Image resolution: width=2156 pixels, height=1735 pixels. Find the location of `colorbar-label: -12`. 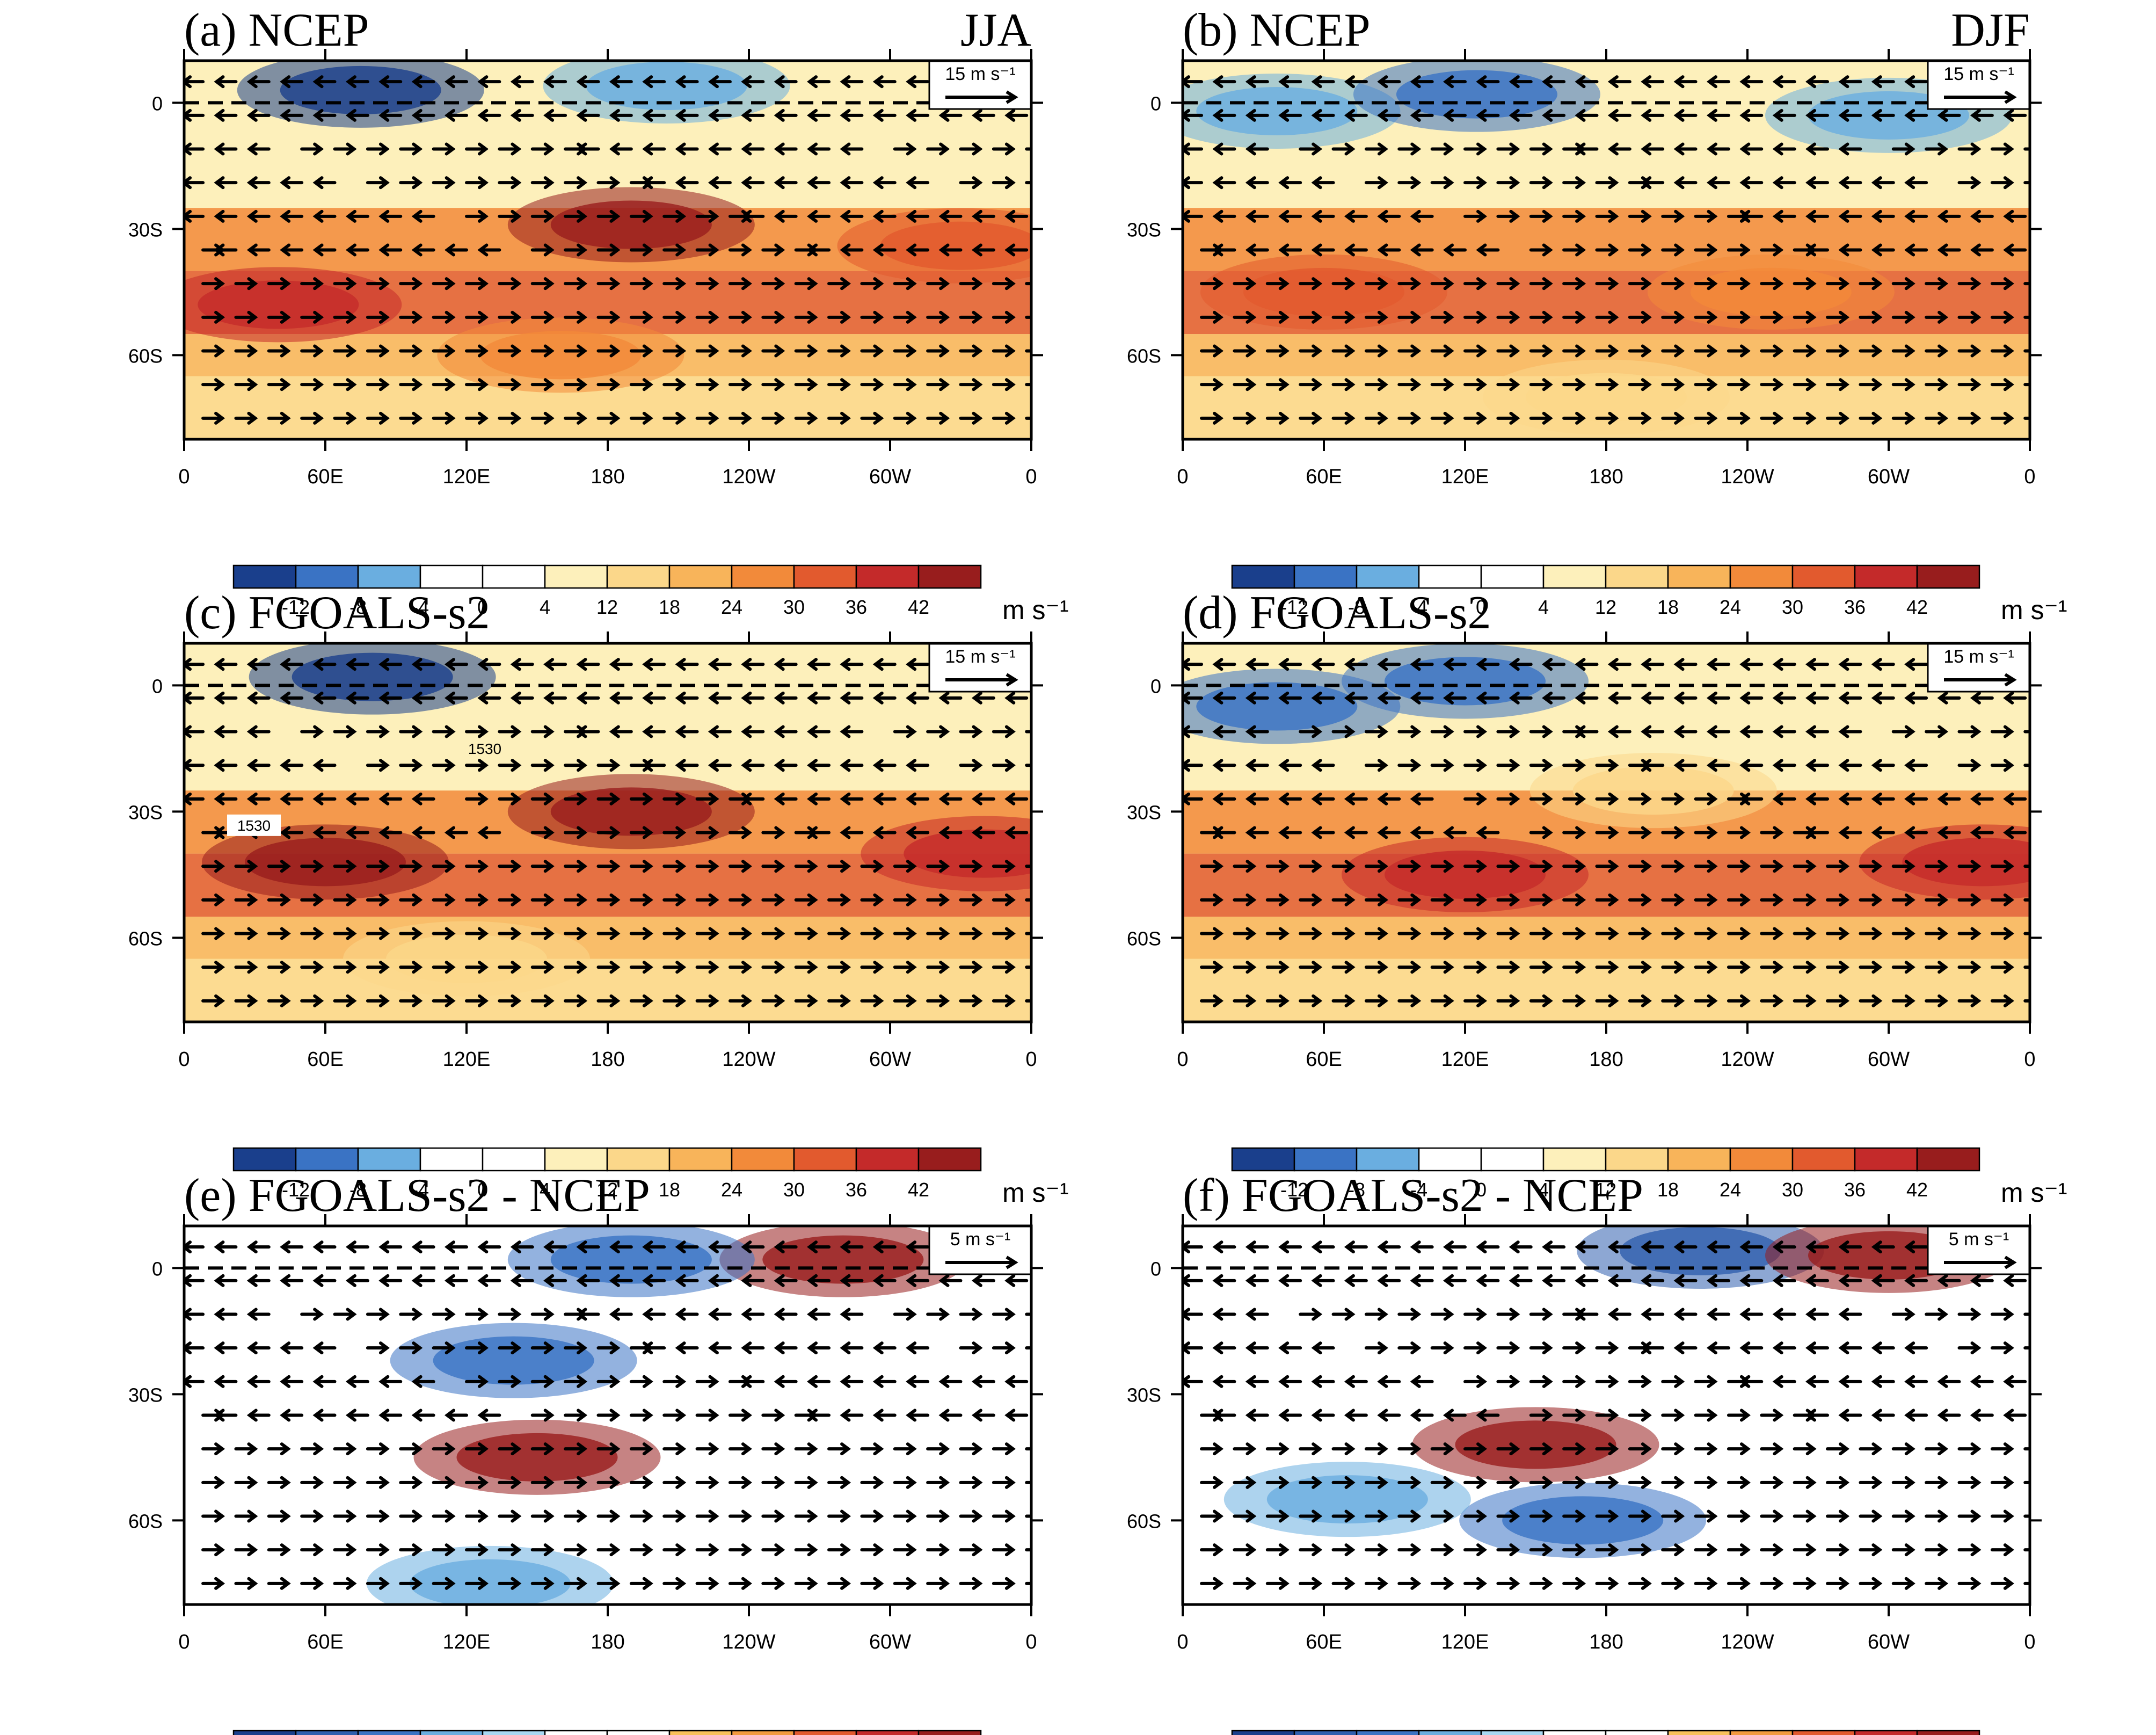

colorbar-label: -12 is located at coordinates (296, 607).